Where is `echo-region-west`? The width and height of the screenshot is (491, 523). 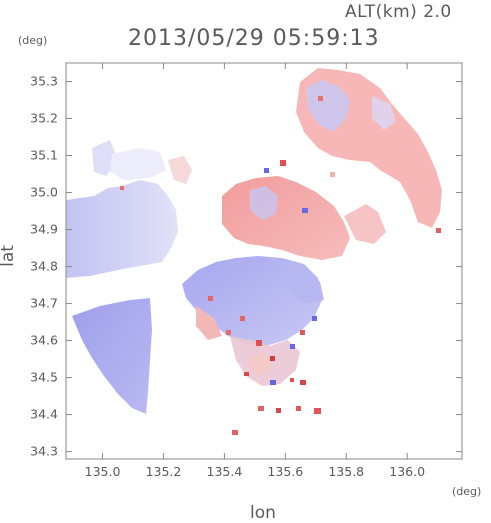
echo-region-west is located at coordinates (122, 229).